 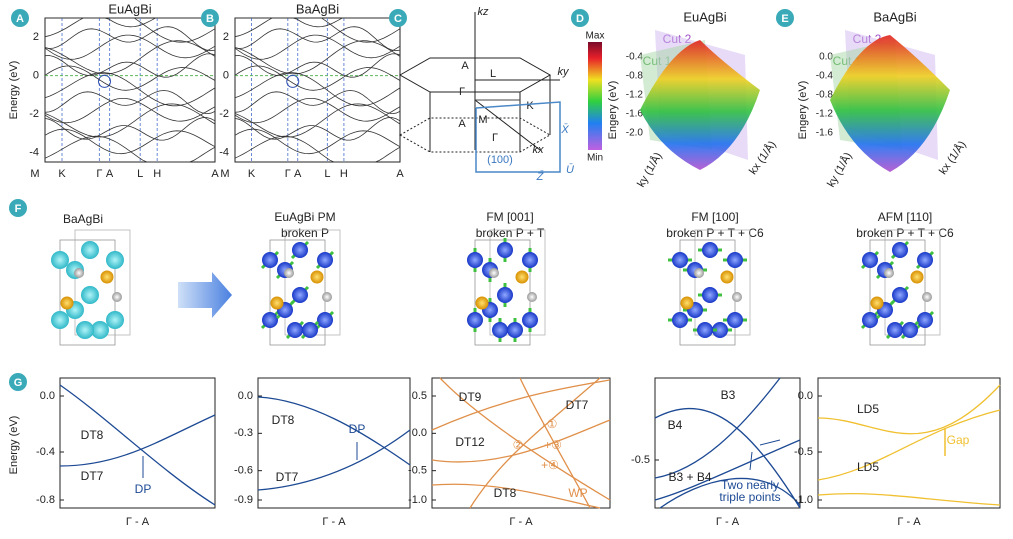 What do you see at coordinates (510, 233) in the screenshot?
I see `label: broken P + T` at bounding box center [510, 233].